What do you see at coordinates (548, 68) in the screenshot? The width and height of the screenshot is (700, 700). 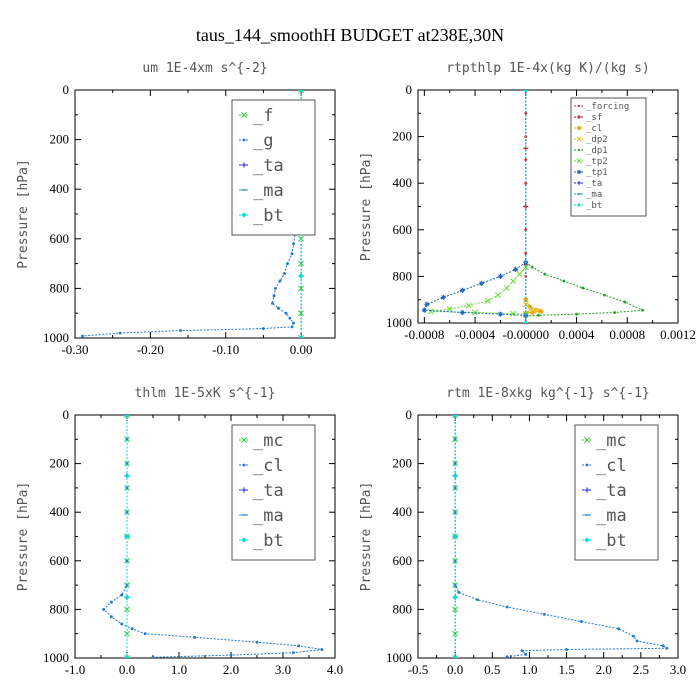 I see `chart-title: rtpthlp 1E-4x(kg K)/(kg s)` at bounding box center [548, 68].